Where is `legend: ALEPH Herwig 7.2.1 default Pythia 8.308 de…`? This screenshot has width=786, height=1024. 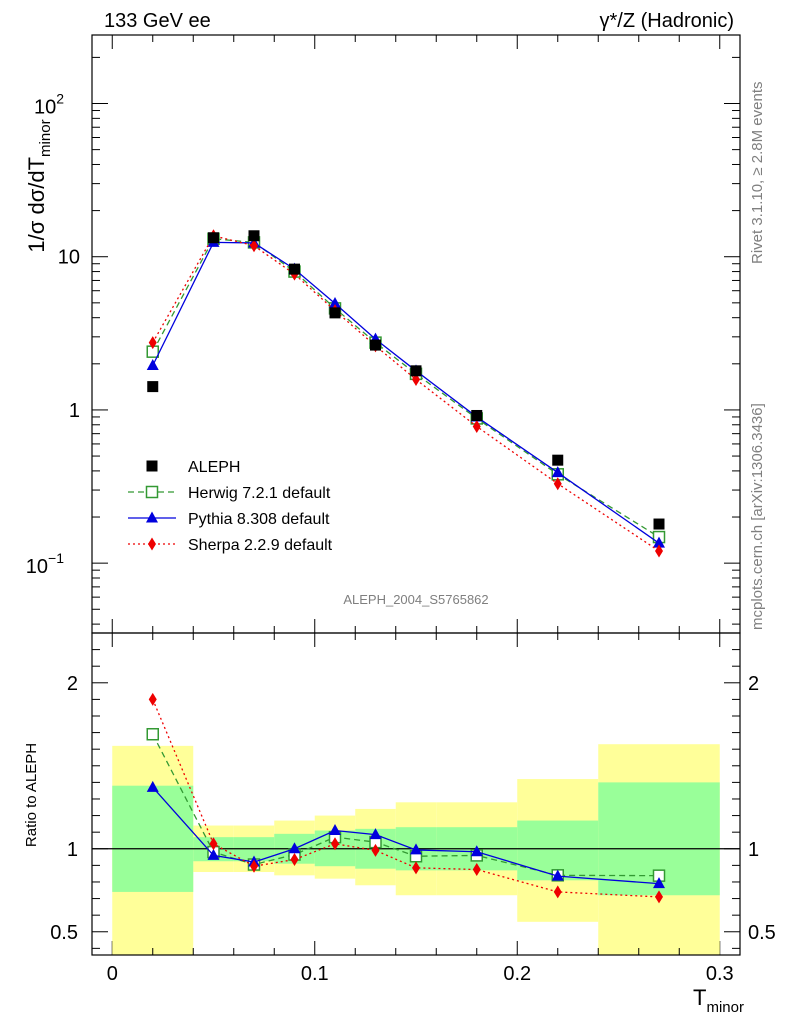
legend: ALEPH Herwig 7.2.1 default Pythia 8.308 de… is located at coordinates (230, 506).